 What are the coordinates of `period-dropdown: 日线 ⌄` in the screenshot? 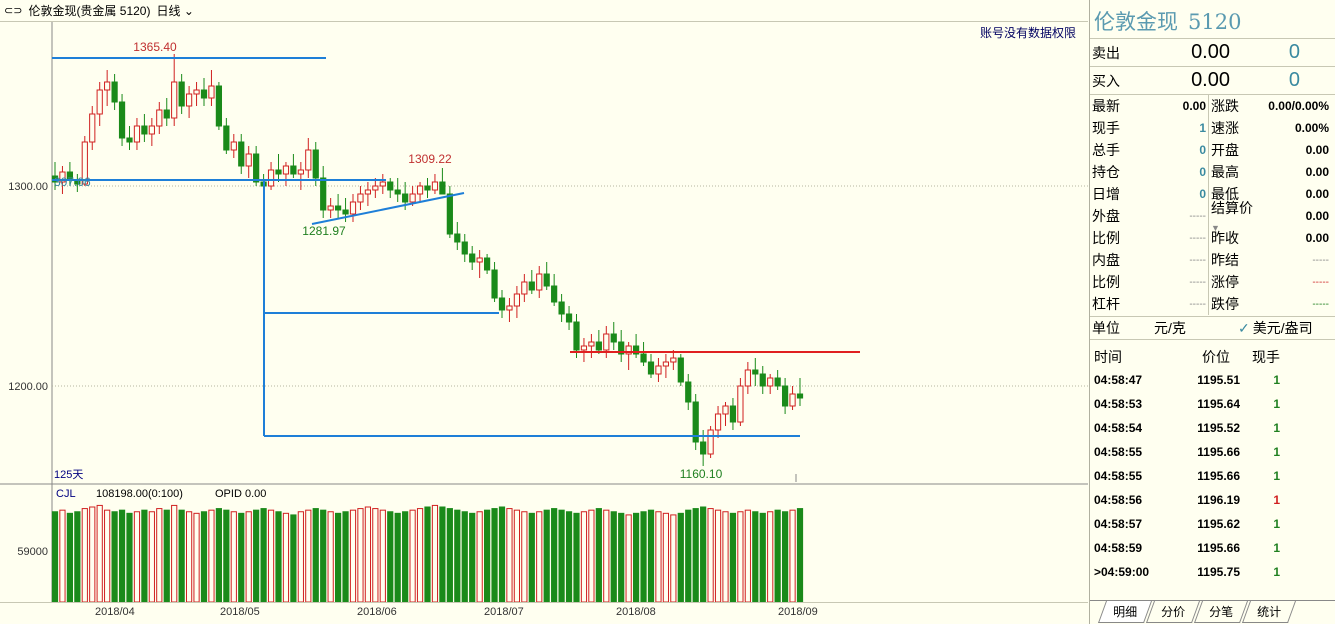 It's located at (175, 11).